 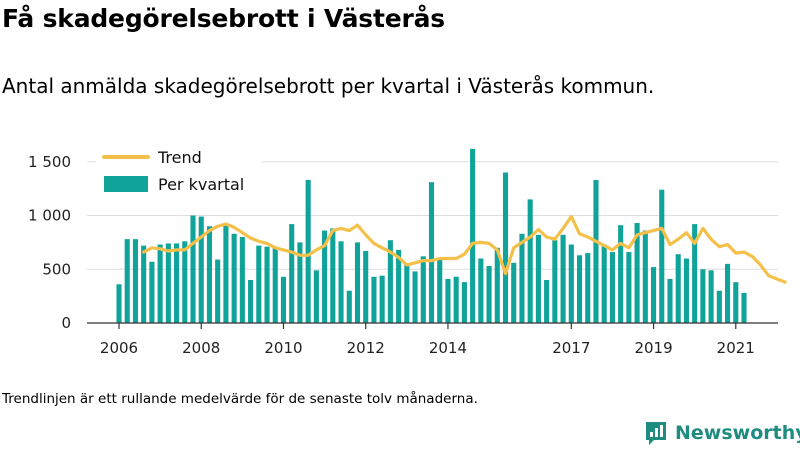 I want to click on brand-logo: Newsworthy, so click(x=722, y=433).